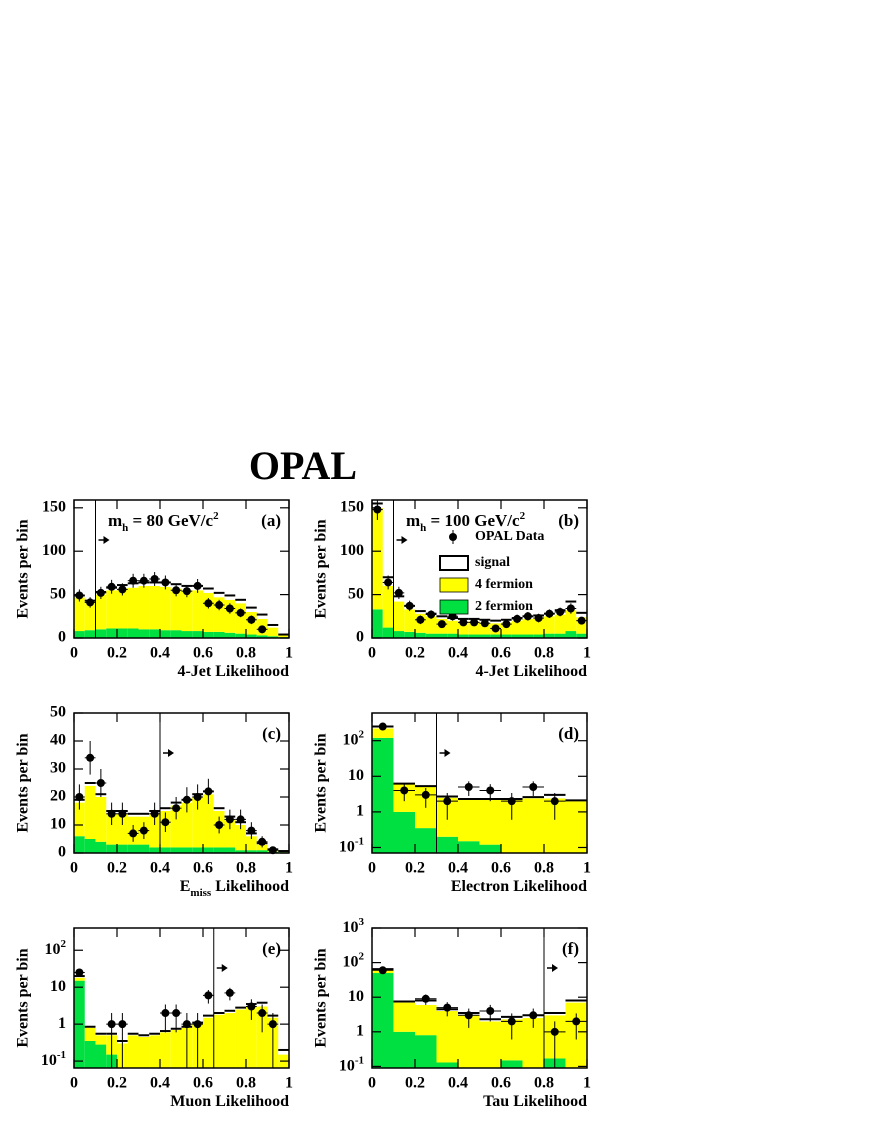 This screenshot has width=872, height=1128. I want to click on legend-label: 2 fermion, so click(504, 606).